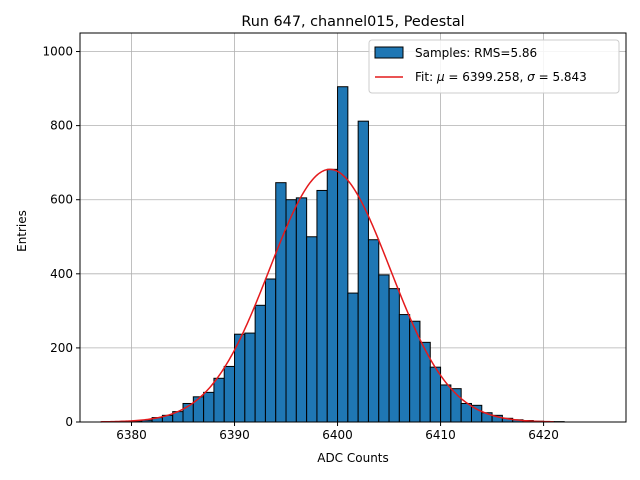  Describe the element at coordinates (57, 52) in the screenshot. I see `y-tick-label: 1000` at that location.